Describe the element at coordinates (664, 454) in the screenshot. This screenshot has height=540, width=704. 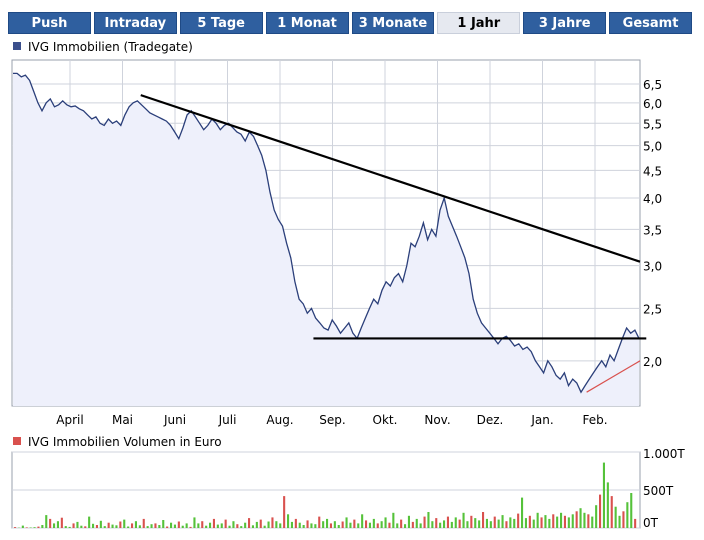
I see `volume-y-tick-label: 1.000T` at that location.